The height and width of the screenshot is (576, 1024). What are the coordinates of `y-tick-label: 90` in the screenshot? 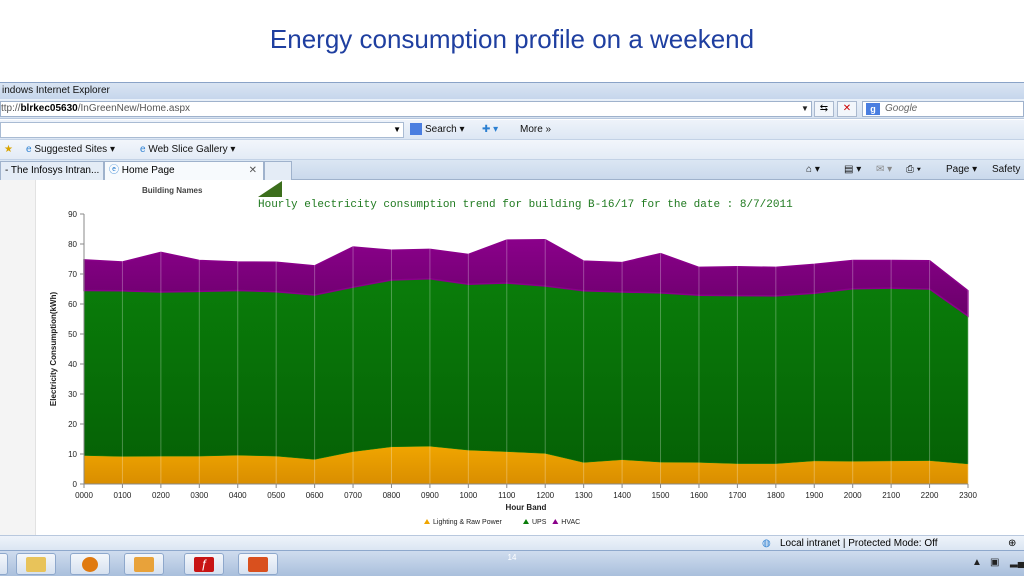 It's located at (72, 214).